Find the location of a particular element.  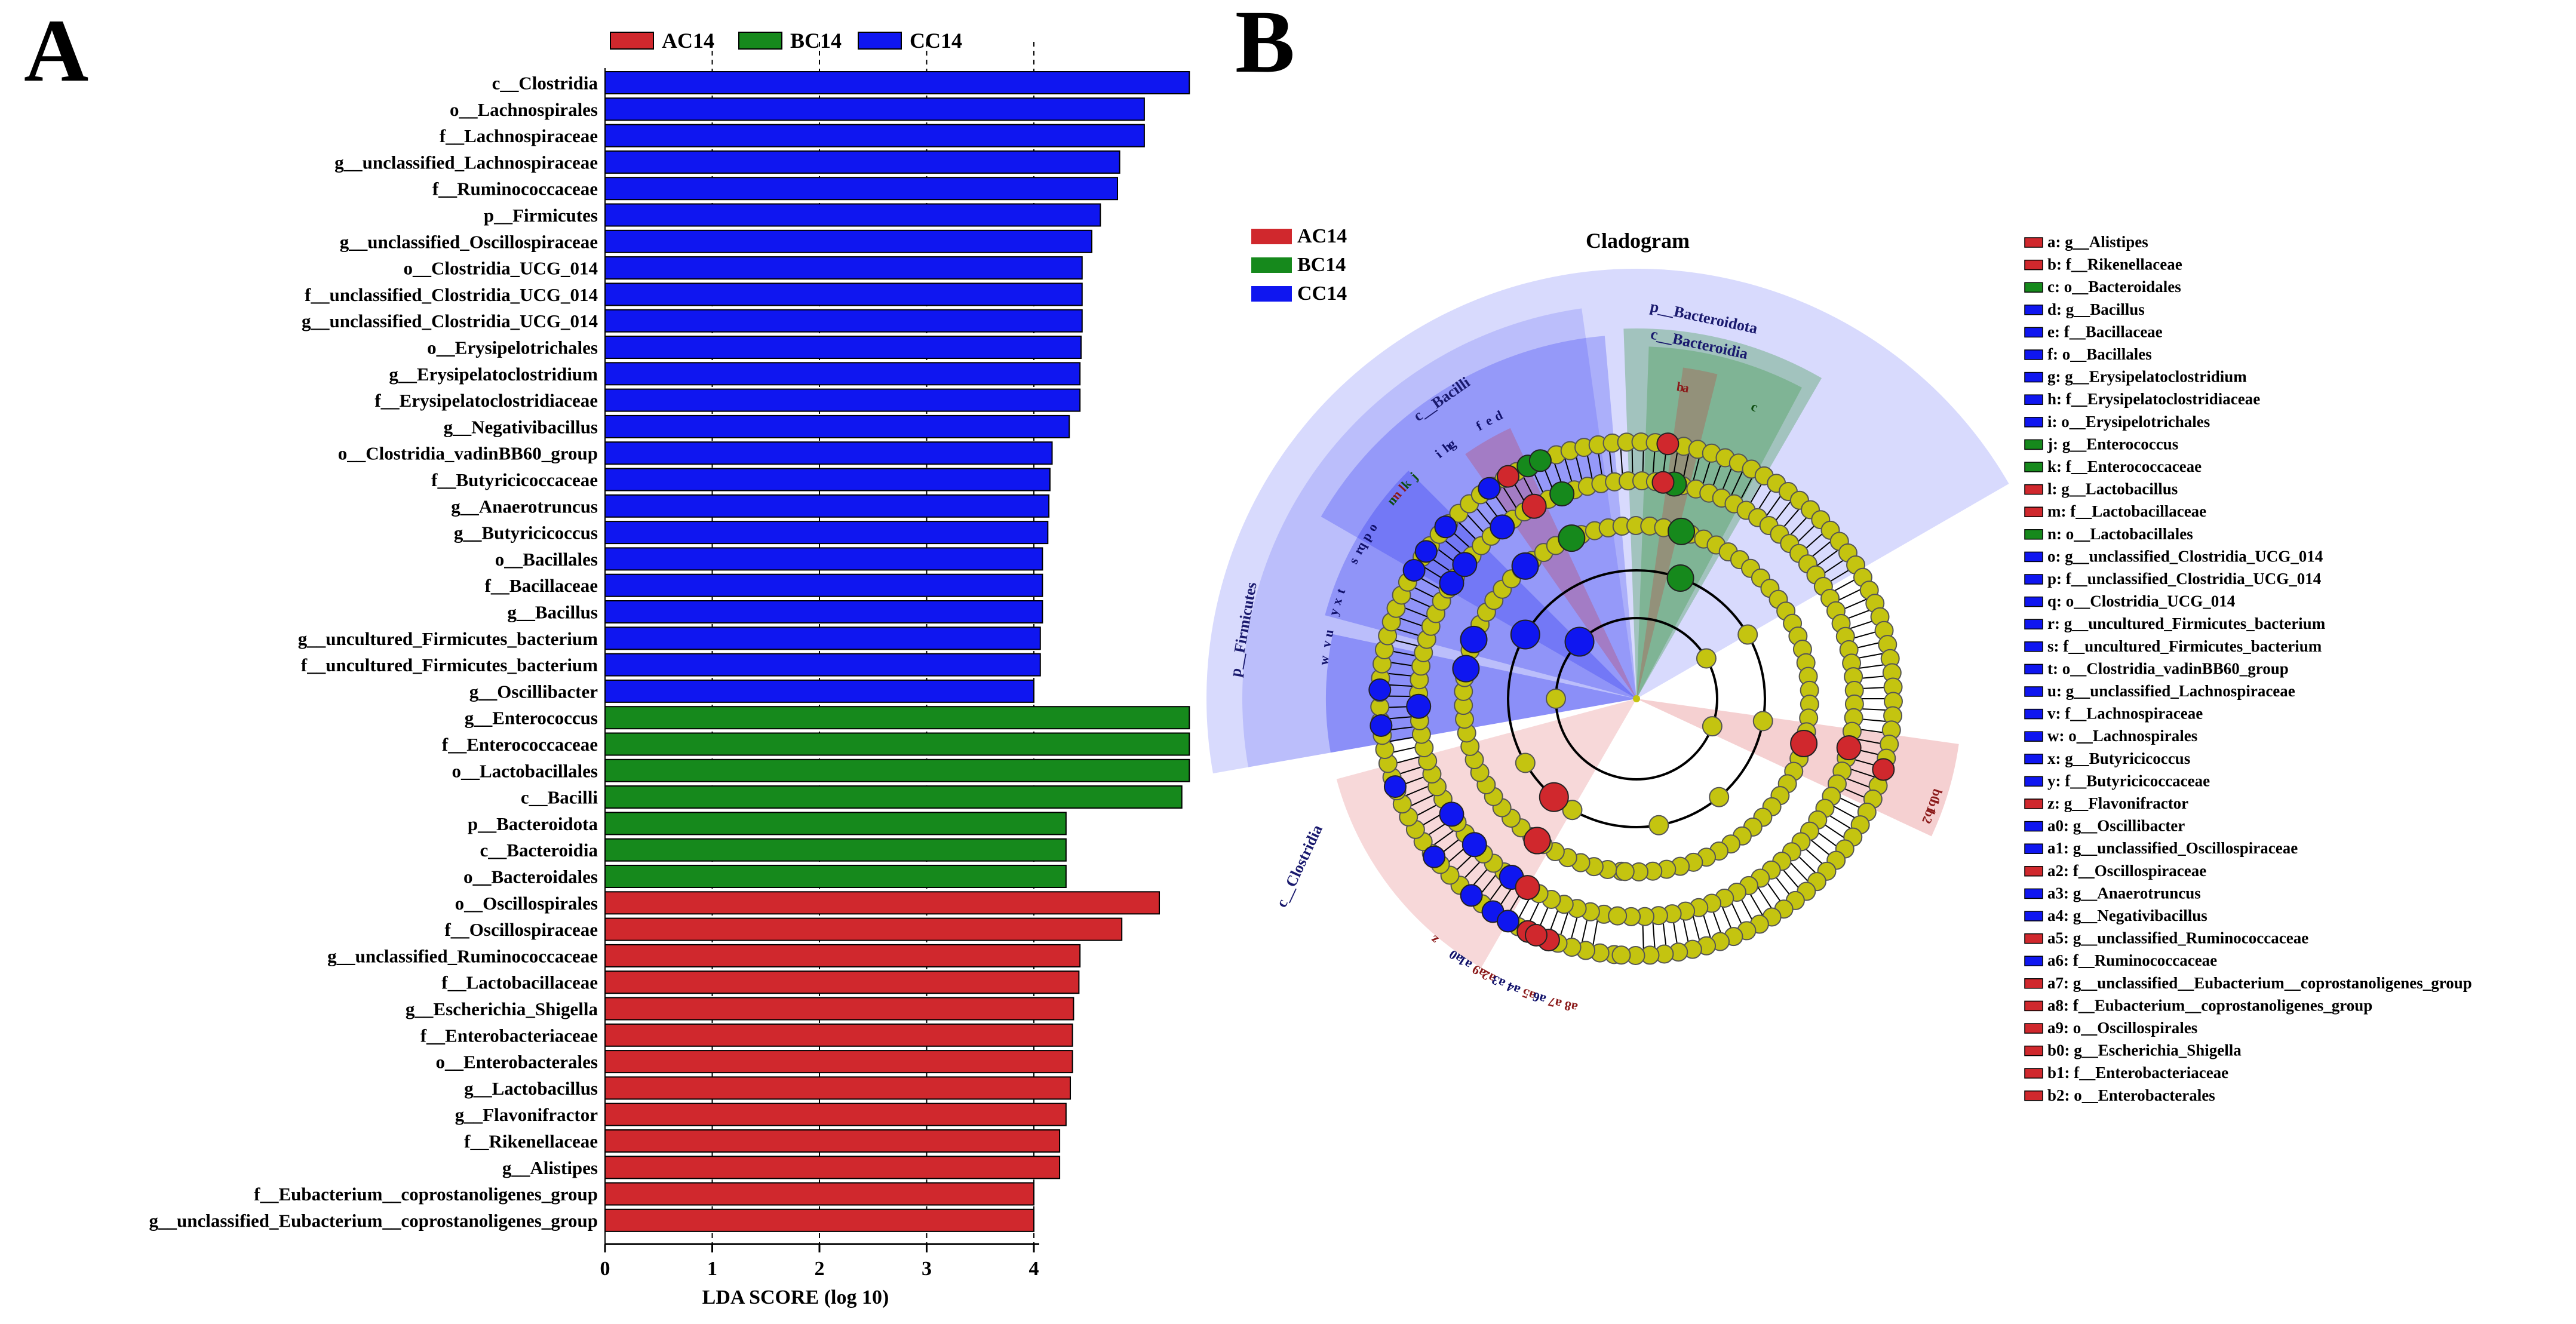

legend-swatch-cc14 is located at coordinates (880, 41).